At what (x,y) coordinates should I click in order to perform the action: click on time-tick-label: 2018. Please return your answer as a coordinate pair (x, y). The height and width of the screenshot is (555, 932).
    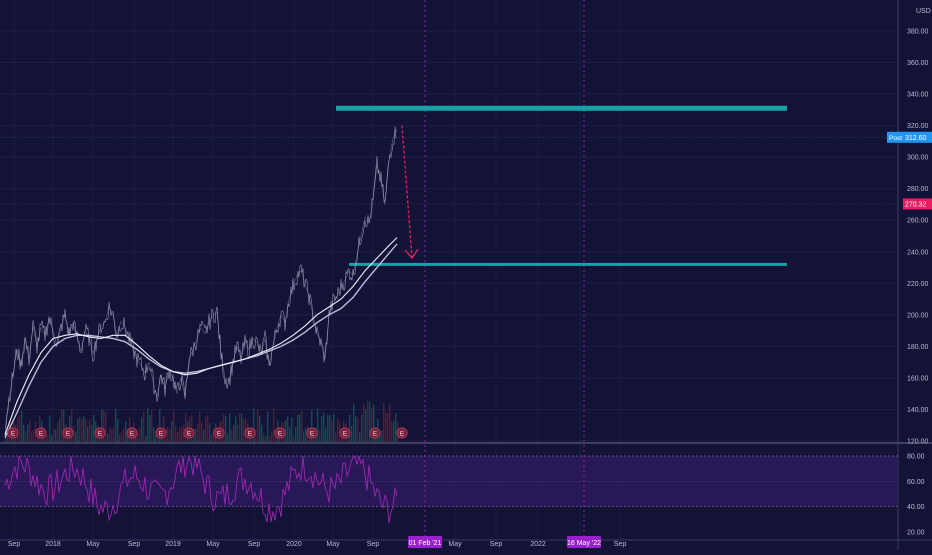
    Looking at the image, I should click on (53, 544).